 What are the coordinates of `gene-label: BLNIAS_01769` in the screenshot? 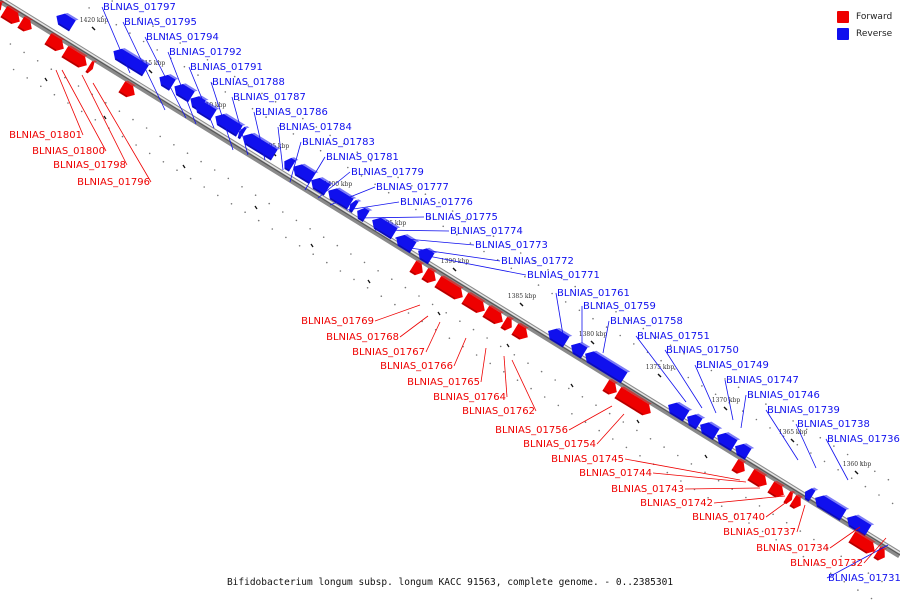 It's located at (337, 321).